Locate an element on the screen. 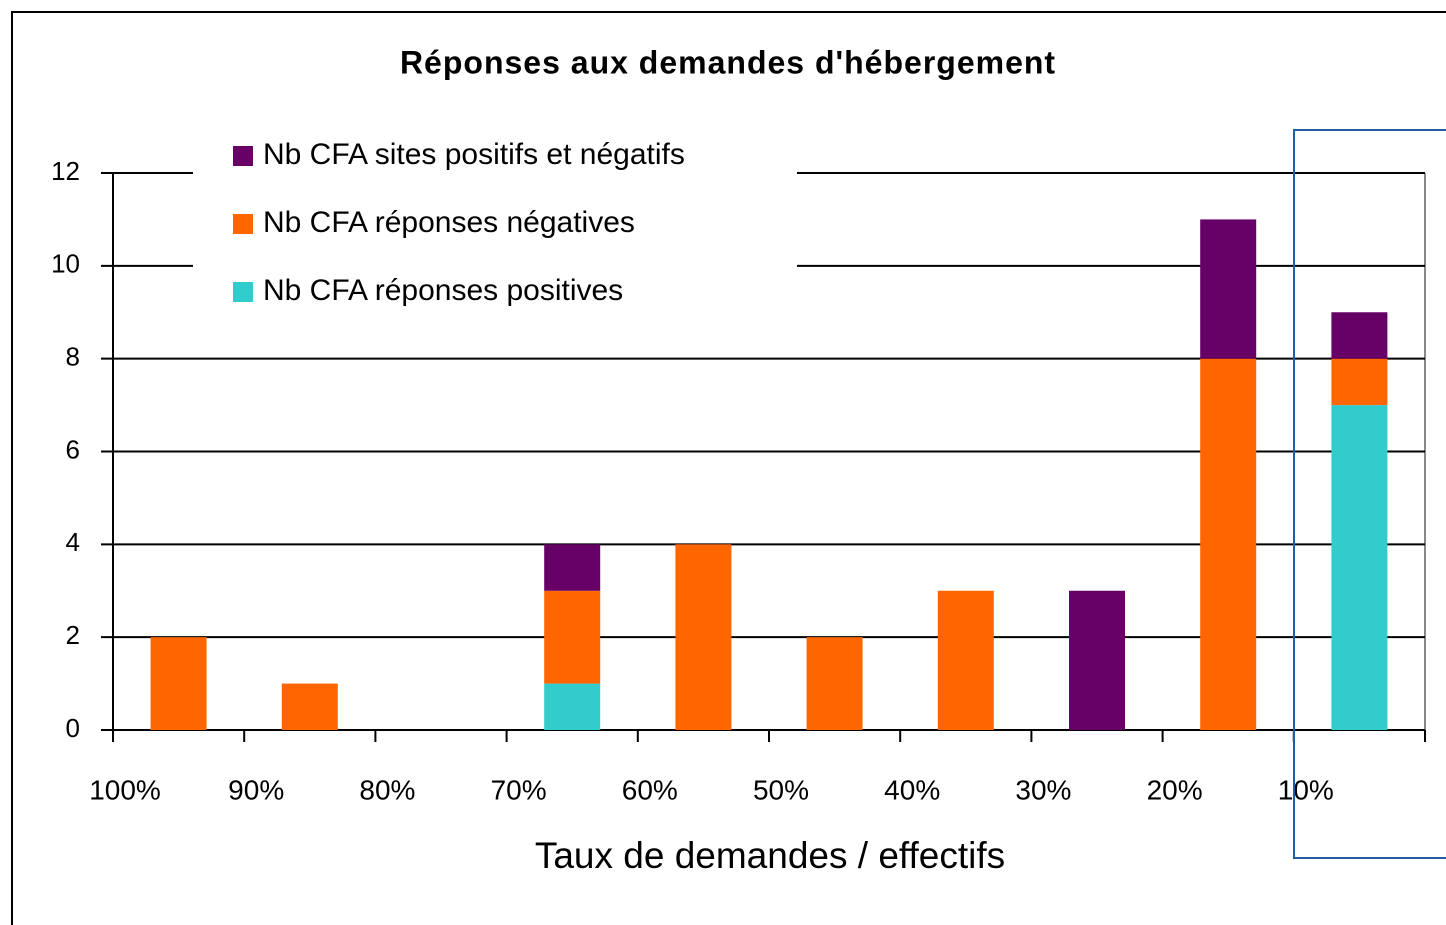  y-tick-label: 12 is located at coordinates (65, 171).